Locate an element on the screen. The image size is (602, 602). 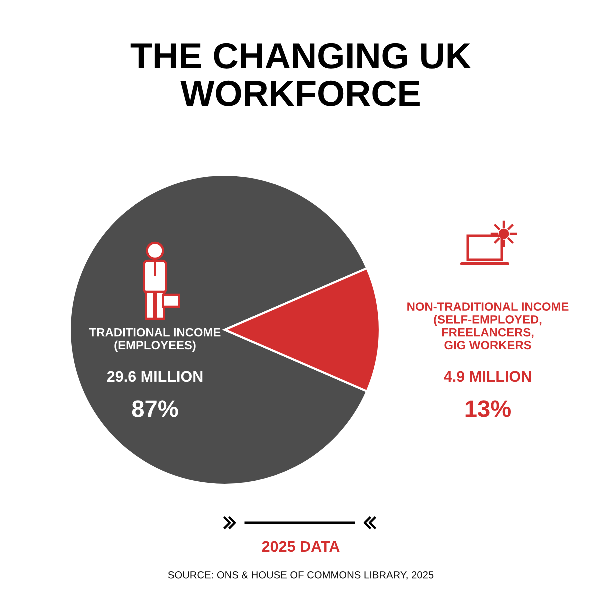
source-note: SOURCE: ONS & HOUSE OF COMMONS LIBRARY, 2025 is located at coordinates (301, 576).